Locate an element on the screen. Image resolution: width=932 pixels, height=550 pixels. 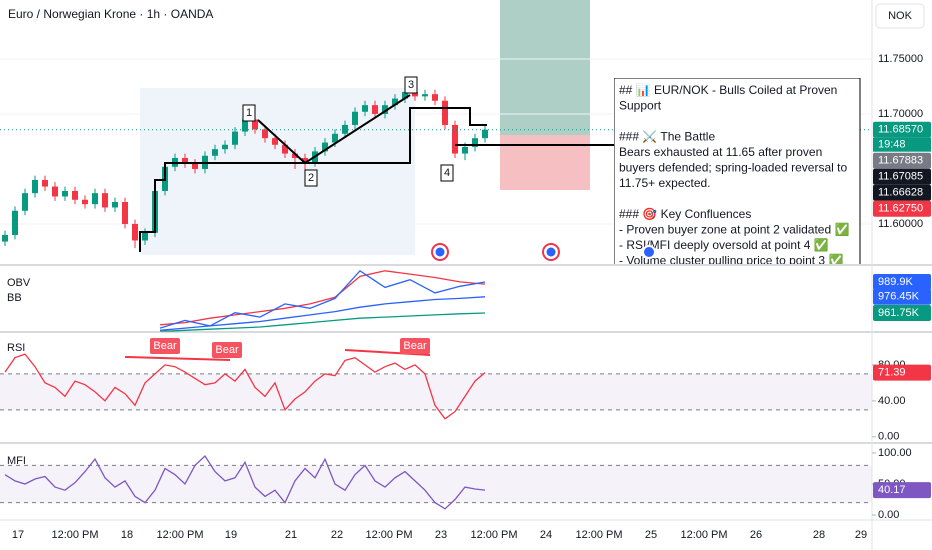
annotation-bg is located at coordinates (227, 350).